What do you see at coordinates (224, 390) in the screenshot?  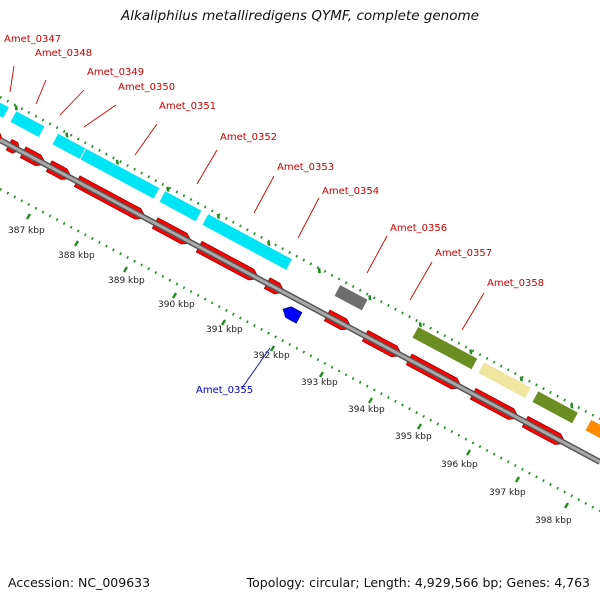 I see `gene-label: Amet_0355` at bounding box center [224, 390].